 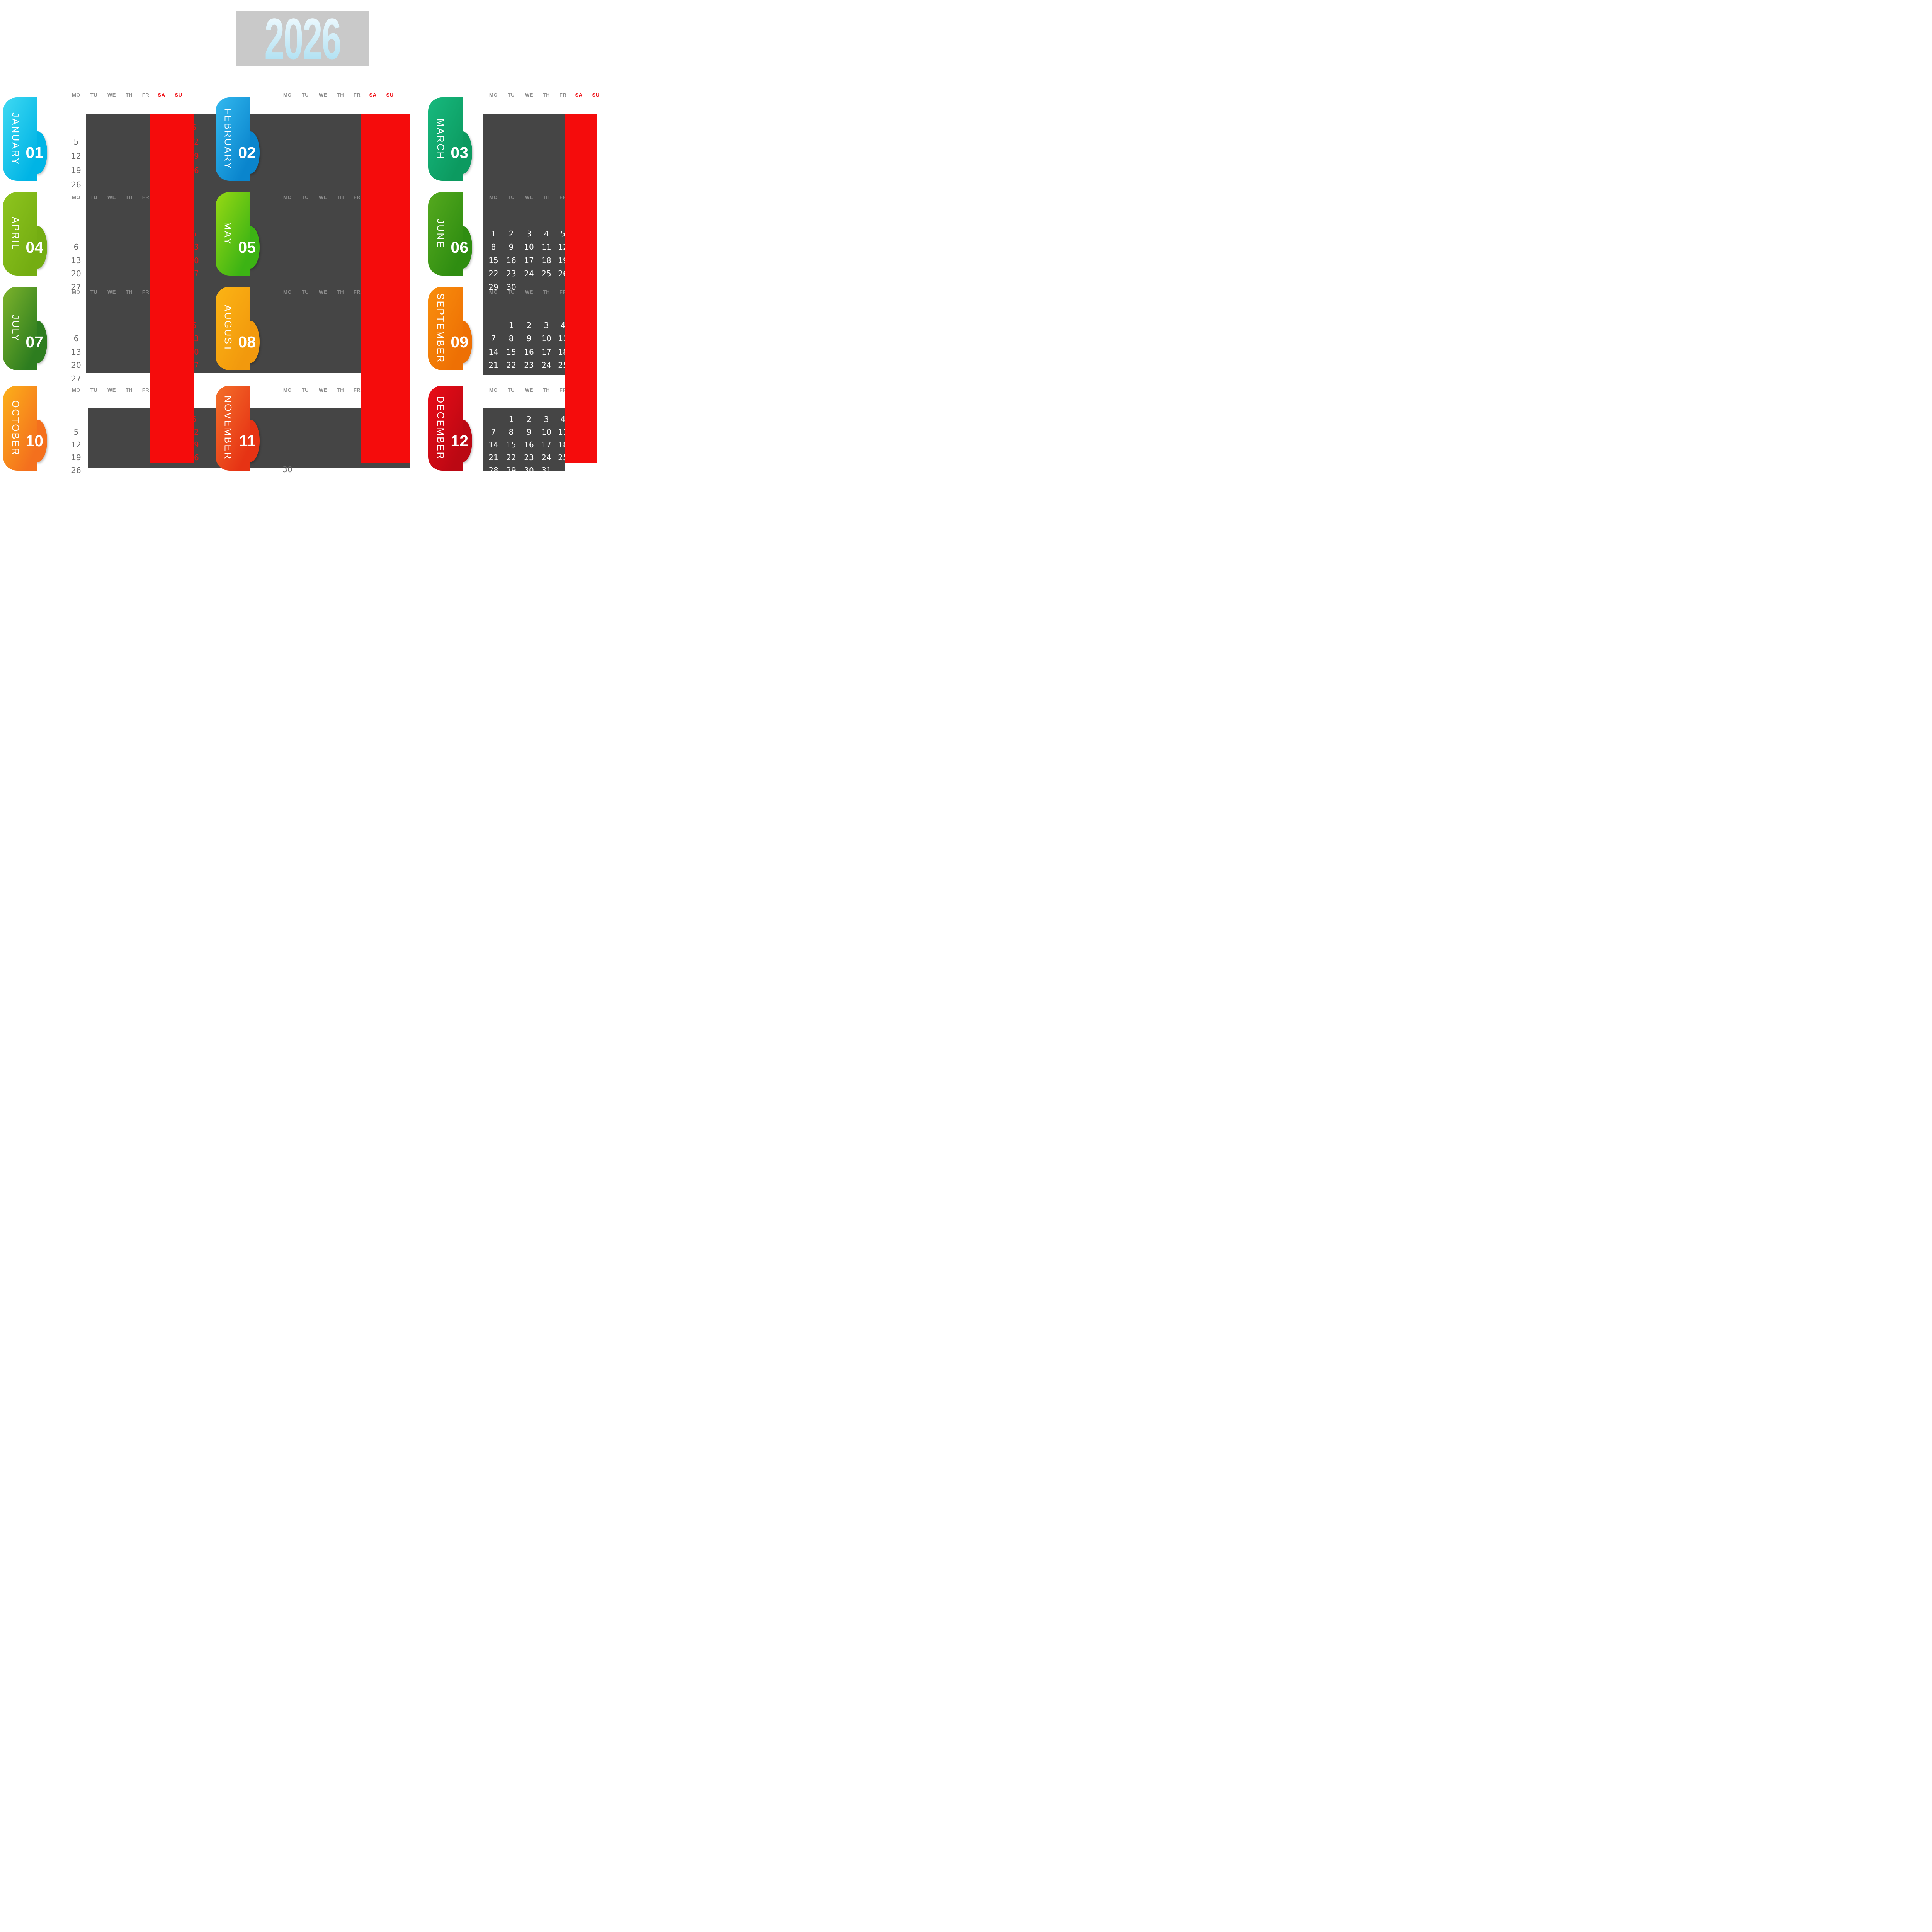 I want to click on month-tab-january, so click(x=20, y=139).